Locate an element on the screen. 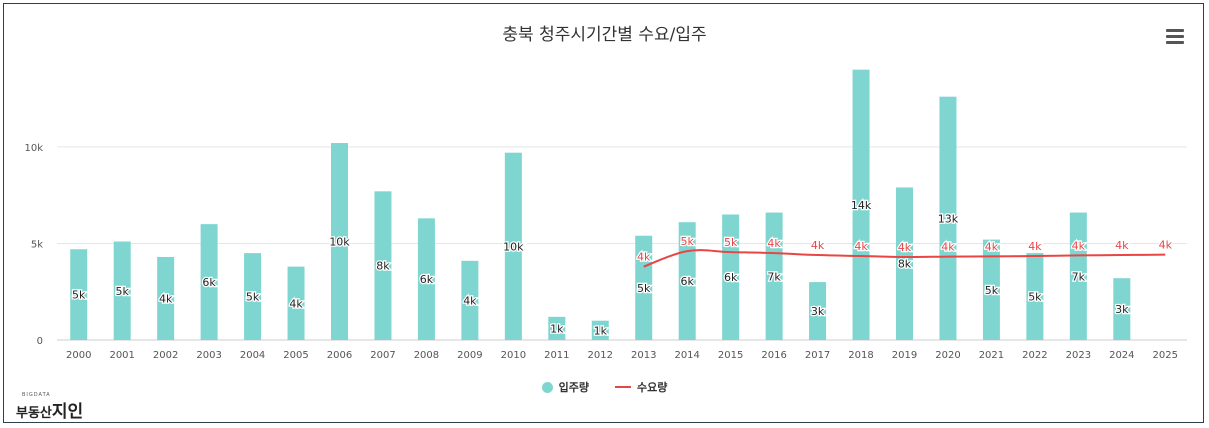 The width and height of the screenshot is (1209, 428). demand-line is located at coordinates (904, 258).